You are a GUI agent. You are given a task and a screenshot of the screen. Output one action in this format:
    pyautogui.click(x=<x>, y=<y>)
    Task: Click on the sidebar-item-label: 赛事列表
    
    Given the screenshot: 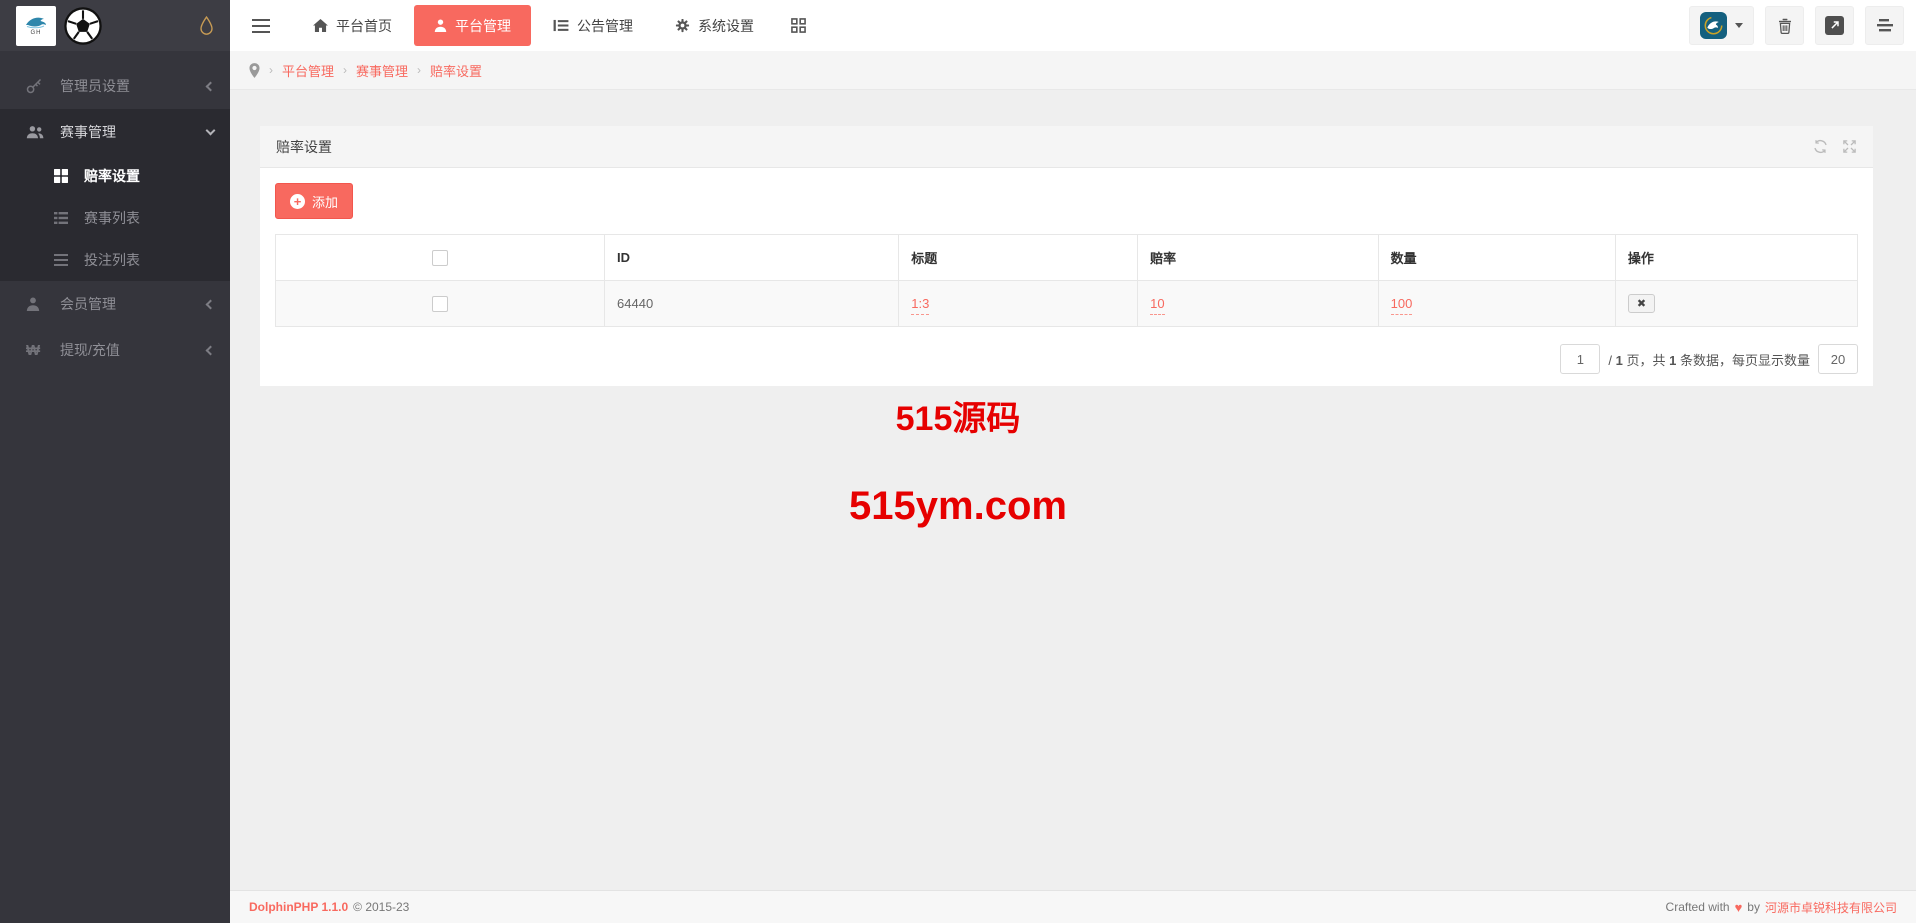 What is the action you would take?
    pyautogui.click(x=112, y=218)
    